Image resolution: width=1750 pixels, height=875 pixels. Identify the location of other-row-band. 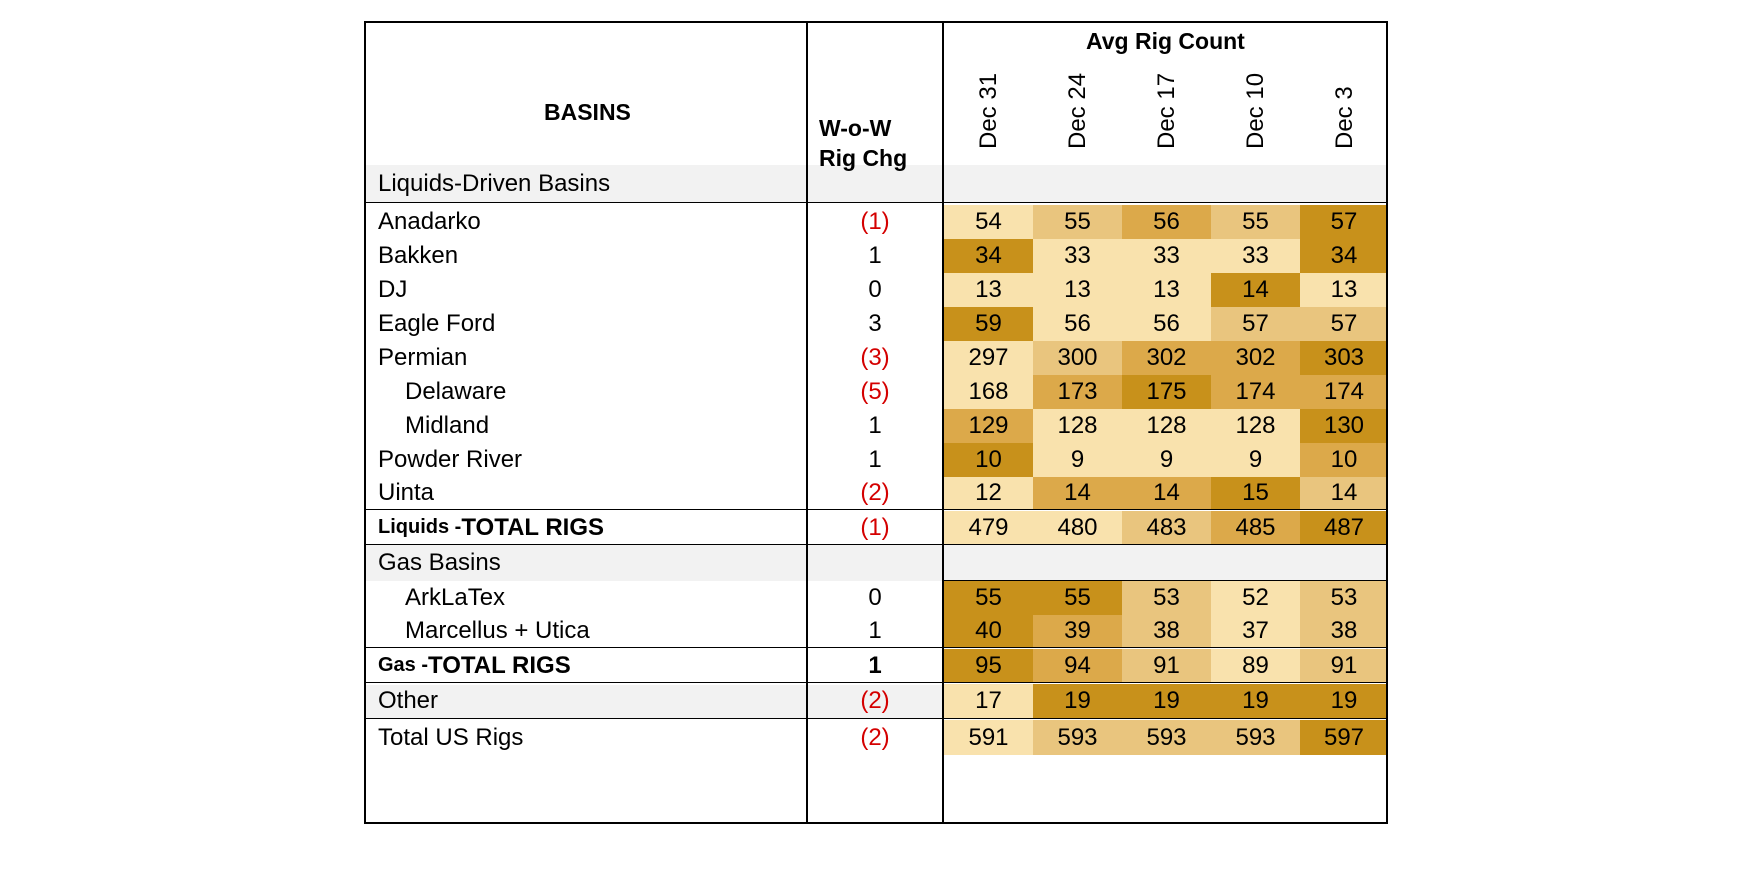
(657, 702).